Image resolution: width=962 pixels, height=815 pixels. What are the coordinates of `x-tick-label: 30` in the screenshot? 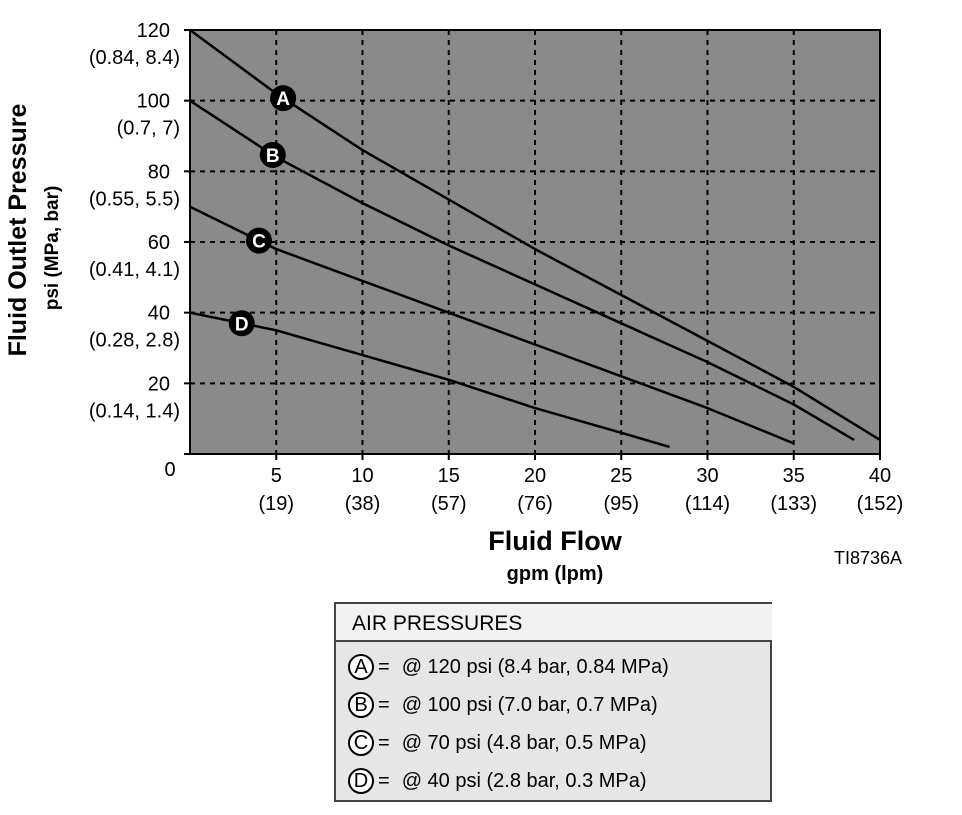 It's located at (707, 476).